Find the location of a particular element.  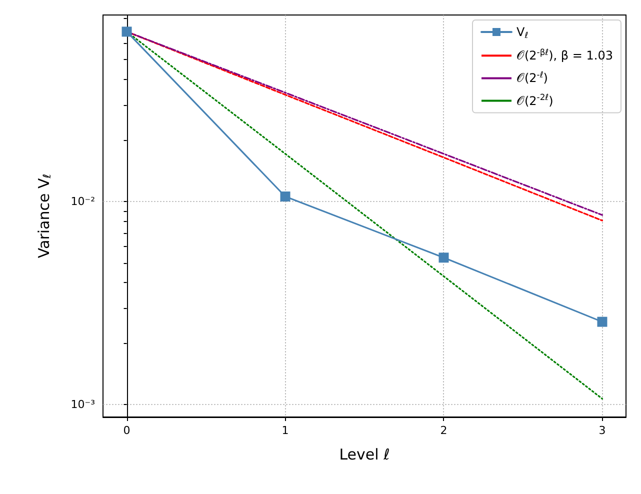

x-tick-label: 2 is located at coordinates (444, 430).